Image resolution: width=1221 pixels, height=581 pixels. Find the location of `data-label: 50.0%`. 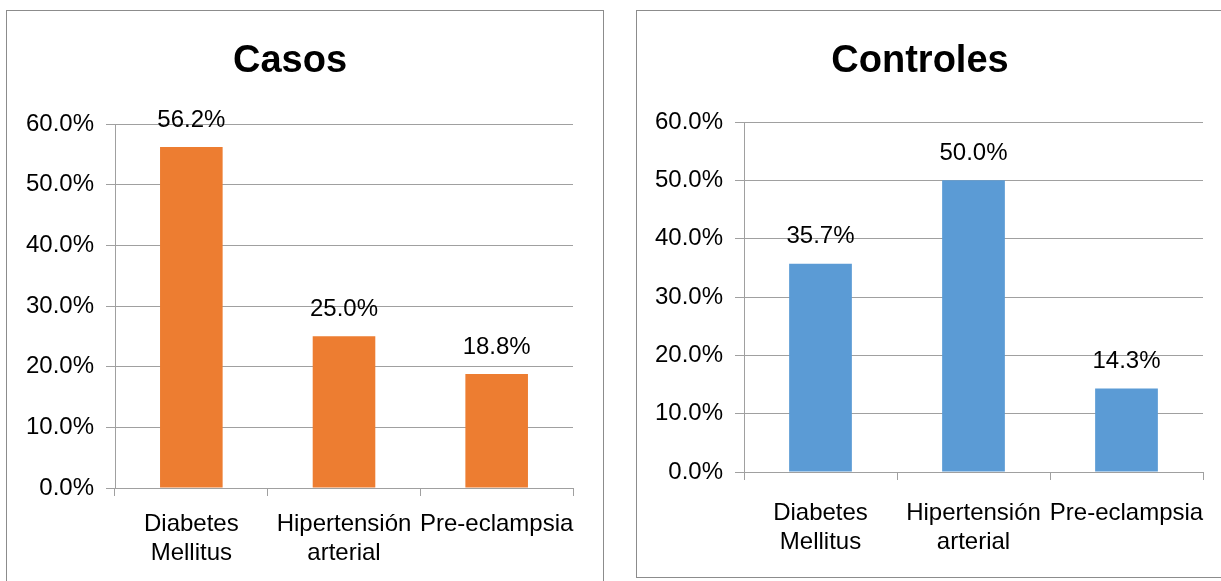

data-label: 50.0% is located at coordinates (973, 151).